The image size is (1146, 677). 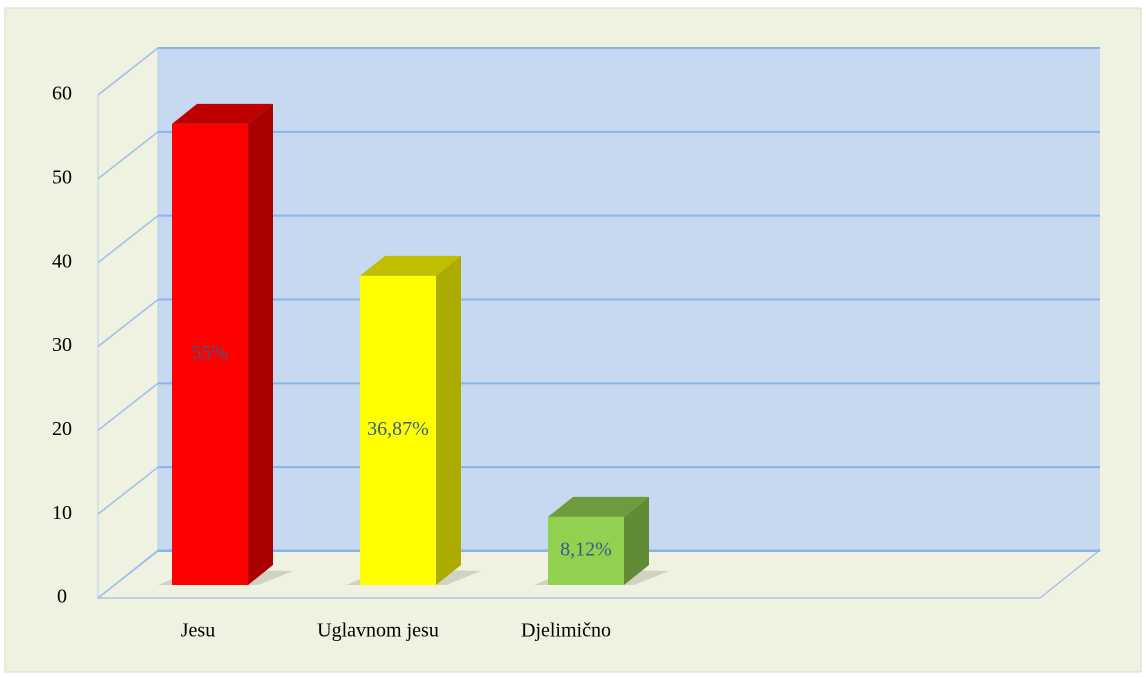 I want to click on data-label: 36,87%, so click(x=398, y=429).